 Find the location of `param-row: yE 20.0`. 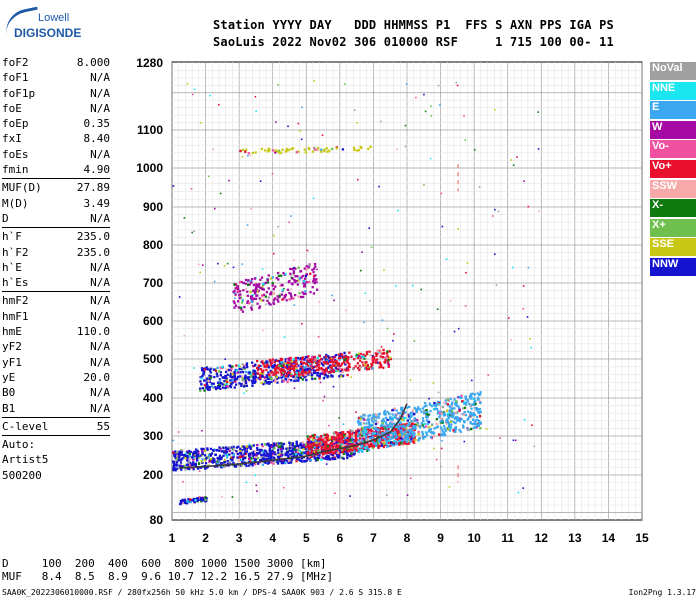

param-row: yE 20.0 is located at coordinates (56, 377).